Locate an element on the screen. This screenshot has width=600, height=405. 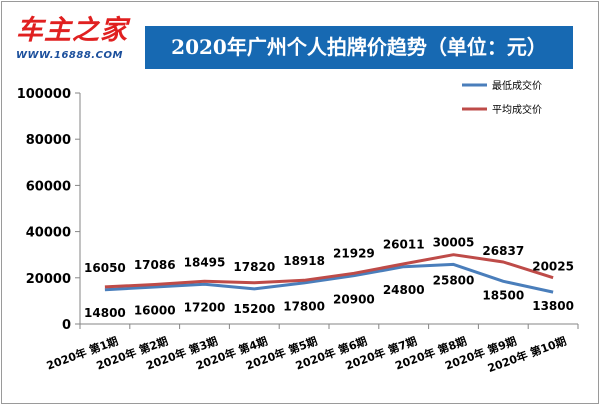
data-label: 17200 is located at coordinates (205, 307).